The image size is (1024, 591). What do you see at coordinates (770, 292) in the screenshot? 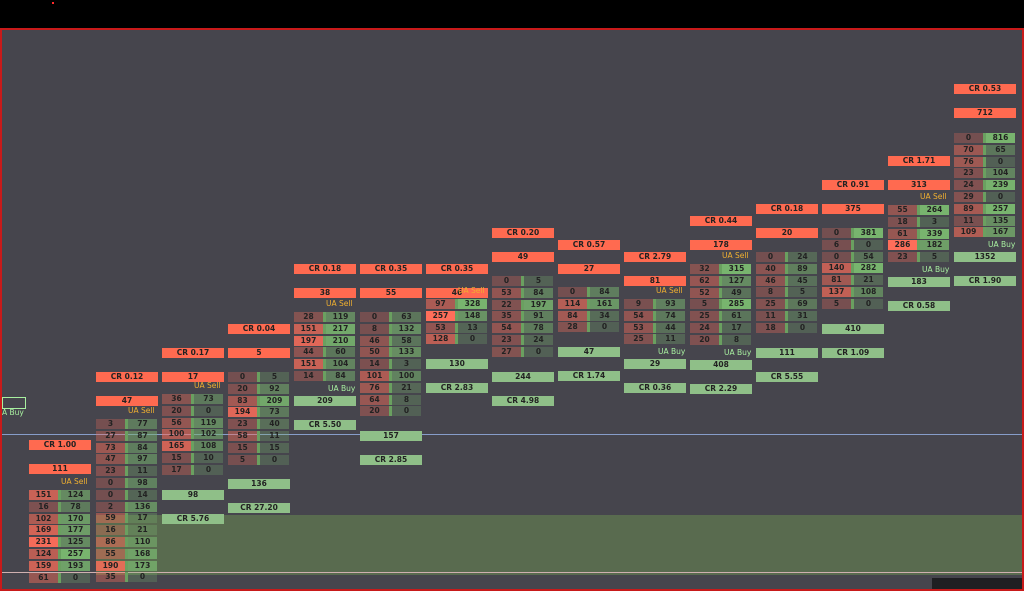
I see `bid-cell: 8` at bounding box center [770, 292].